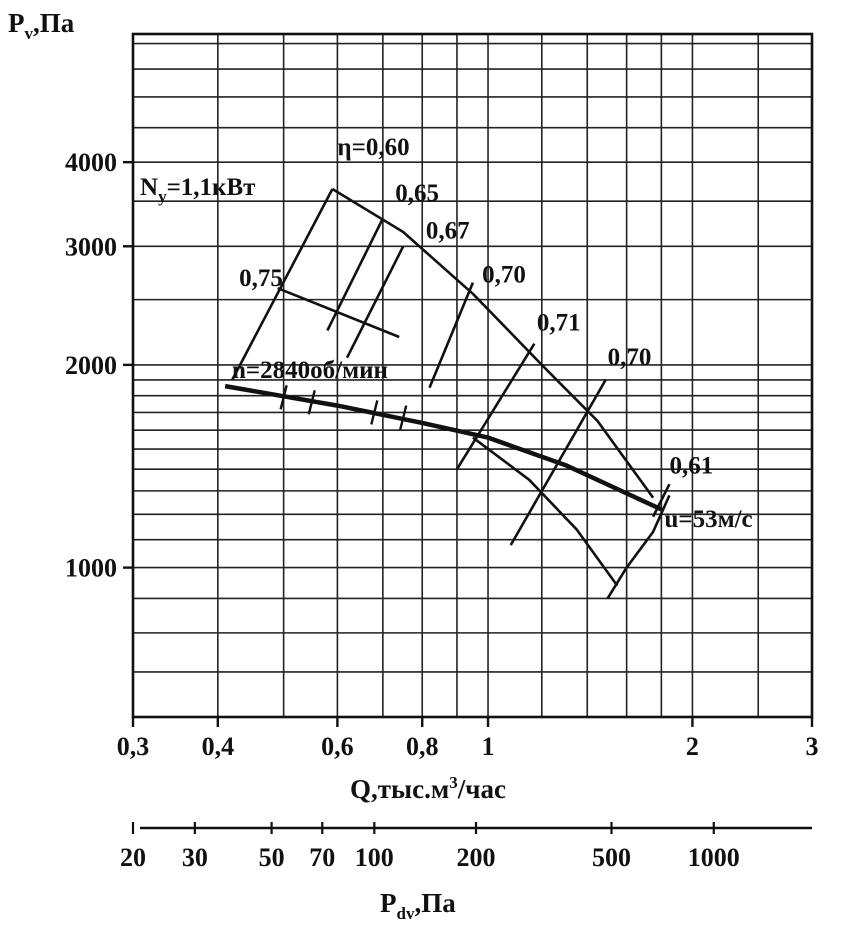  I want to click on p-tick-label: 200, so click(475, 857).